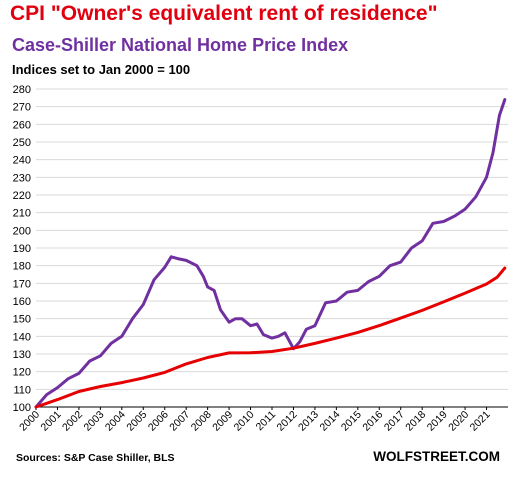 The image size is (514, 477). I want to click on y-tick-label: 210, so click(22, 214).